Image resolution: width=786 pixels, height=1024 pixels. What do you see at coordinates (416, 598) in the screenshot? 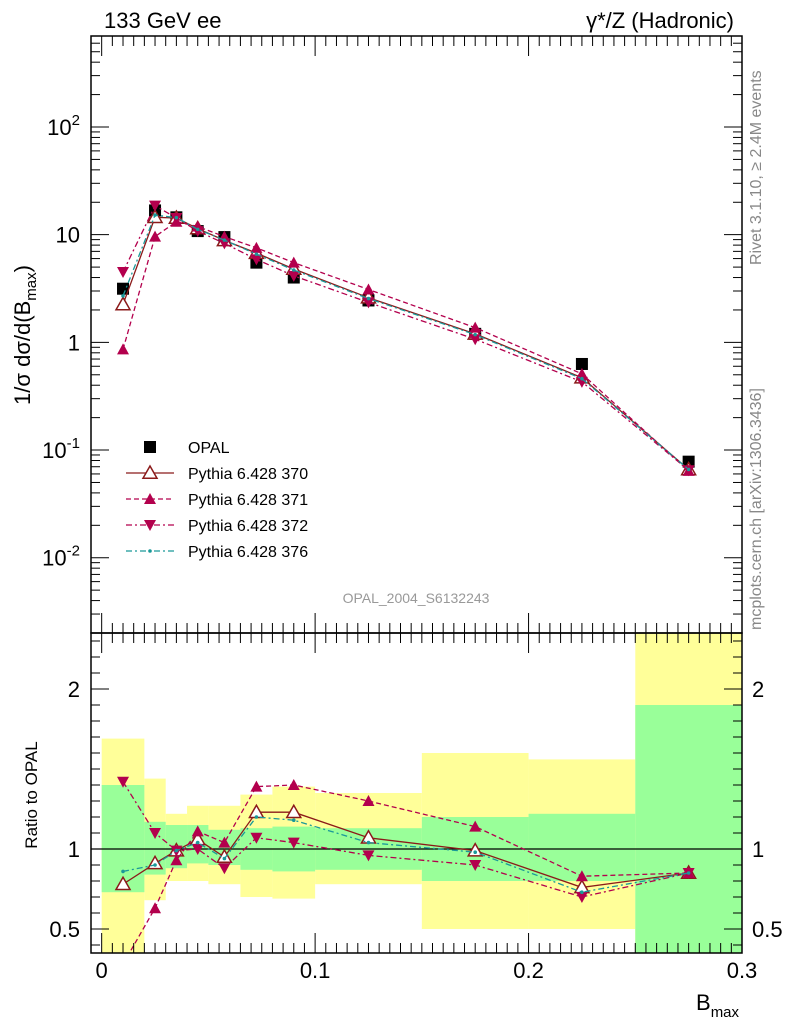
I see `analysis-watermark: OPAL_2004_S6132243` at bounding box center [416, 598].